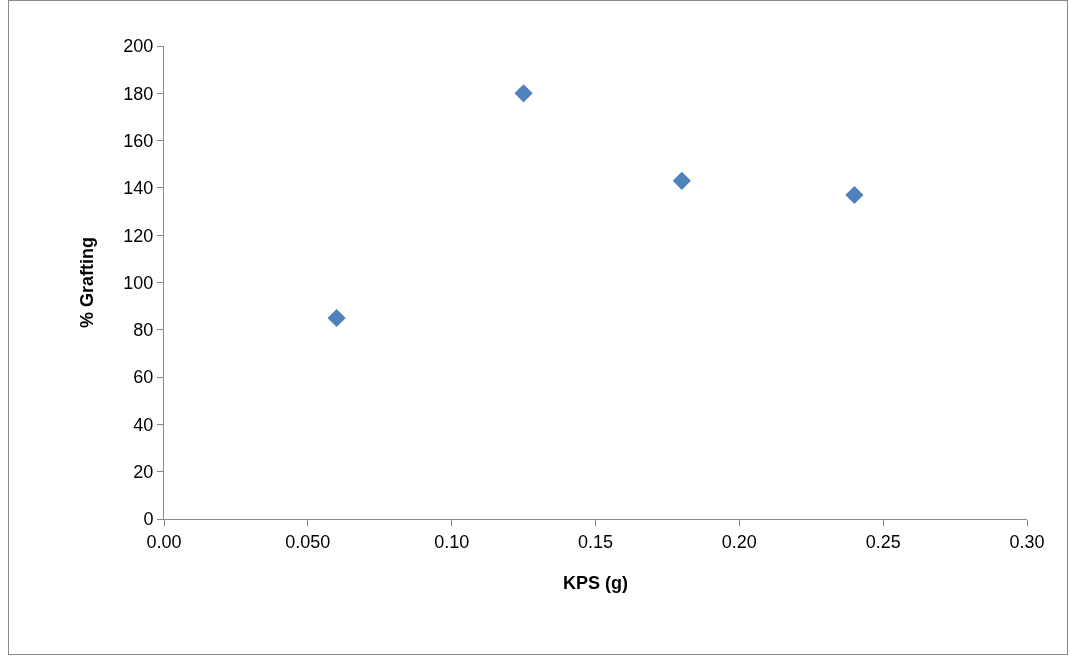  What do you see at coordinates (595, 541) in the screenshot?
I see `x-tick-label: 0.15` at bounding box center [595, 541].